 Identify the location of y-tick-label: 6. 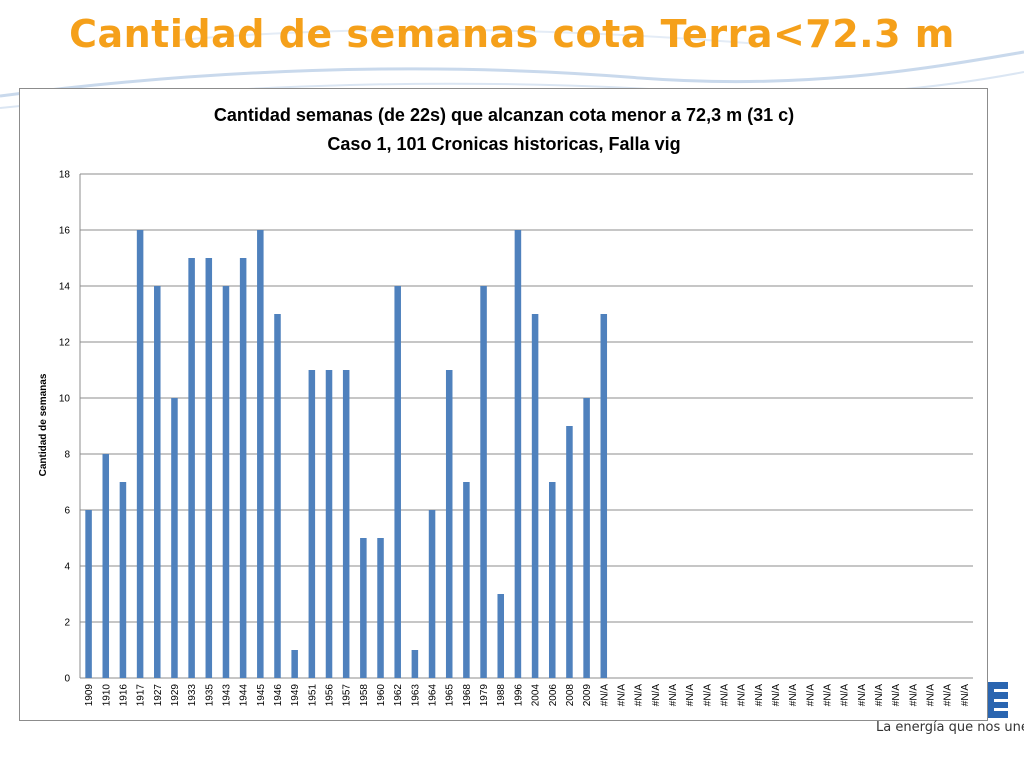
(67, 511).